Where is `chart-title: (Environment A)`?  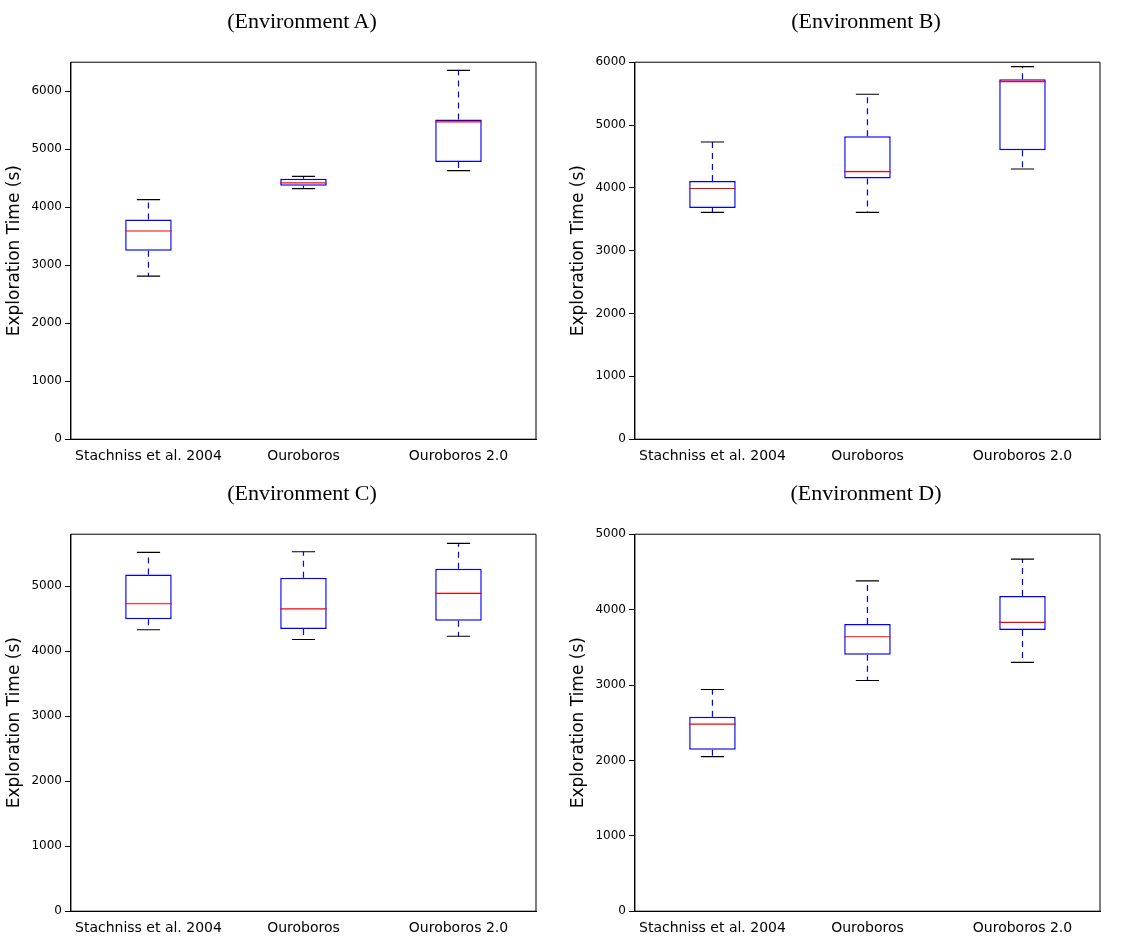
chart-title: (Environment A) is located at coordinates (302, 21).